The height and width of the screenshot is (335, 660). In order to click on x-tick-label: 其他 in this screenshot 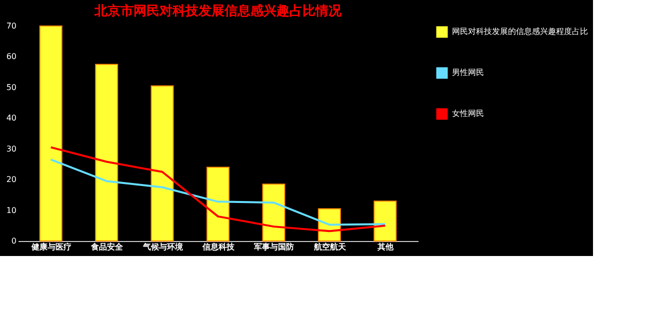, I will do `click(385, 247)`.